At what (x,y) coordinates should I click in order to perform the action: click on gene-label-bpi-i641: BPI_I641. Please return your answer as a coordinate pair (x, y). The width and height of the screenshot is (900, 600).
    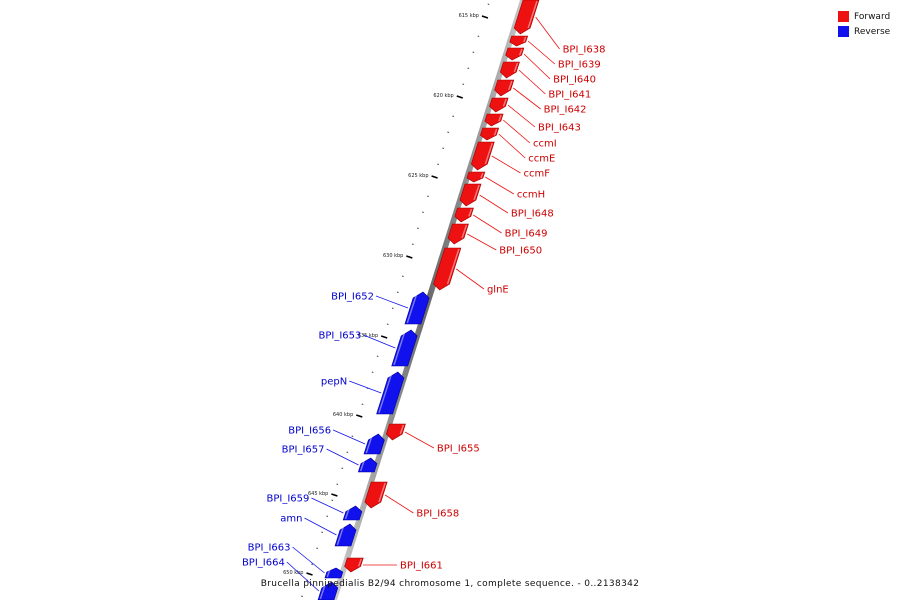
    Looking at the image, I should click on (569, 95).